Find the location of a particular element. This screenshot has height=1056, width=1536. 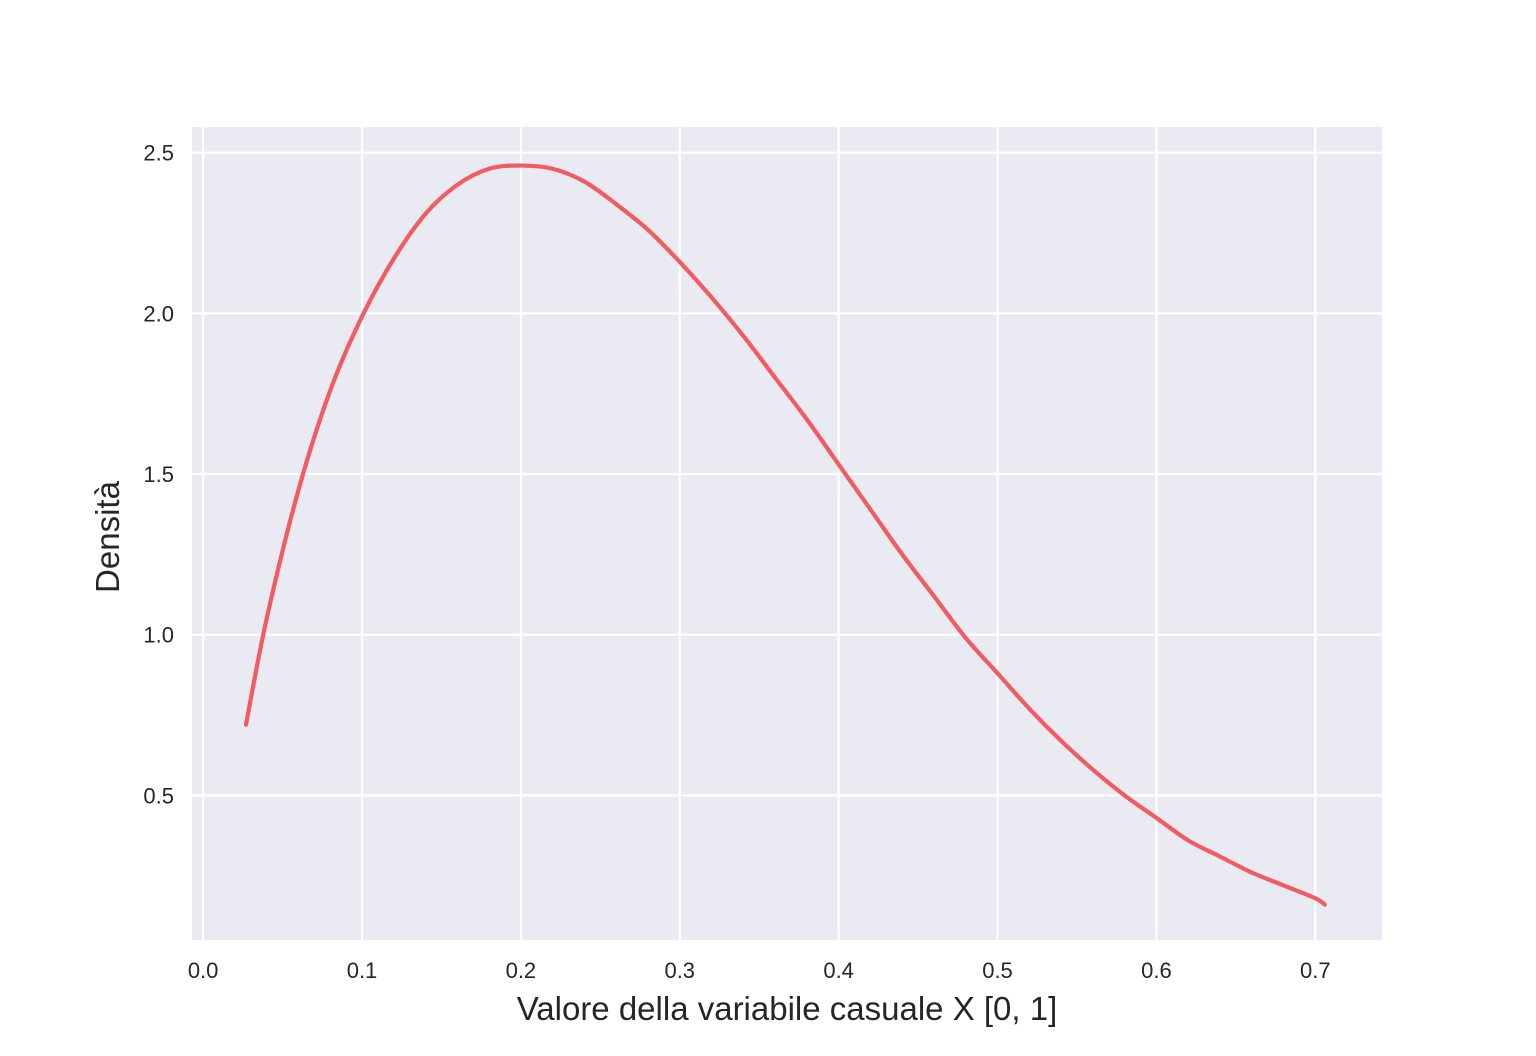

y-tick-label: 2.0 is located at coordinates (158, 313).